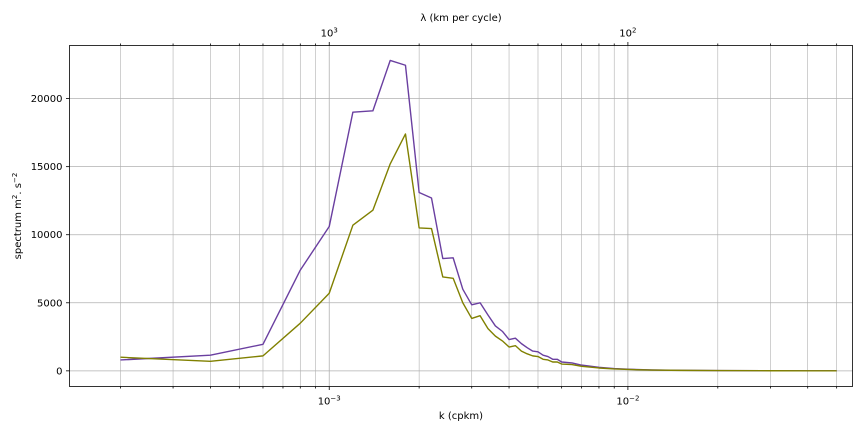  I want to click on top-x-tick-label: 10³, so click(329, 33).